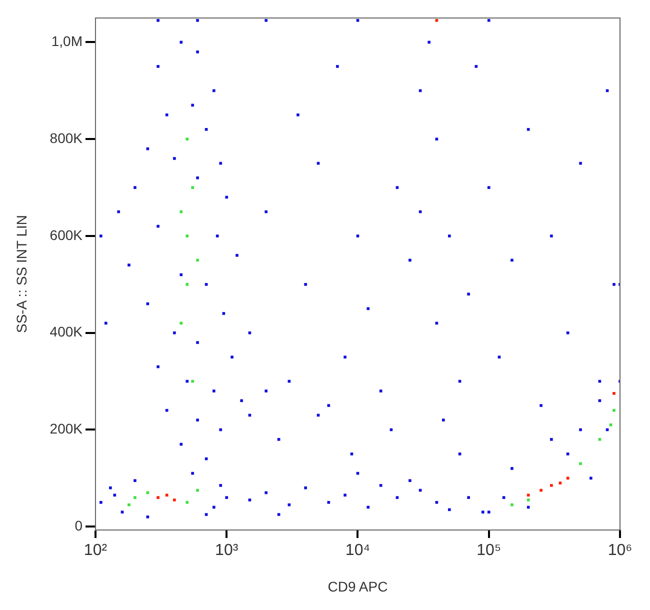  What do you see at coordinates (67, 332) in the screenshot?
I see `y-tick-label: 400K` at bounding box center [67, 332].